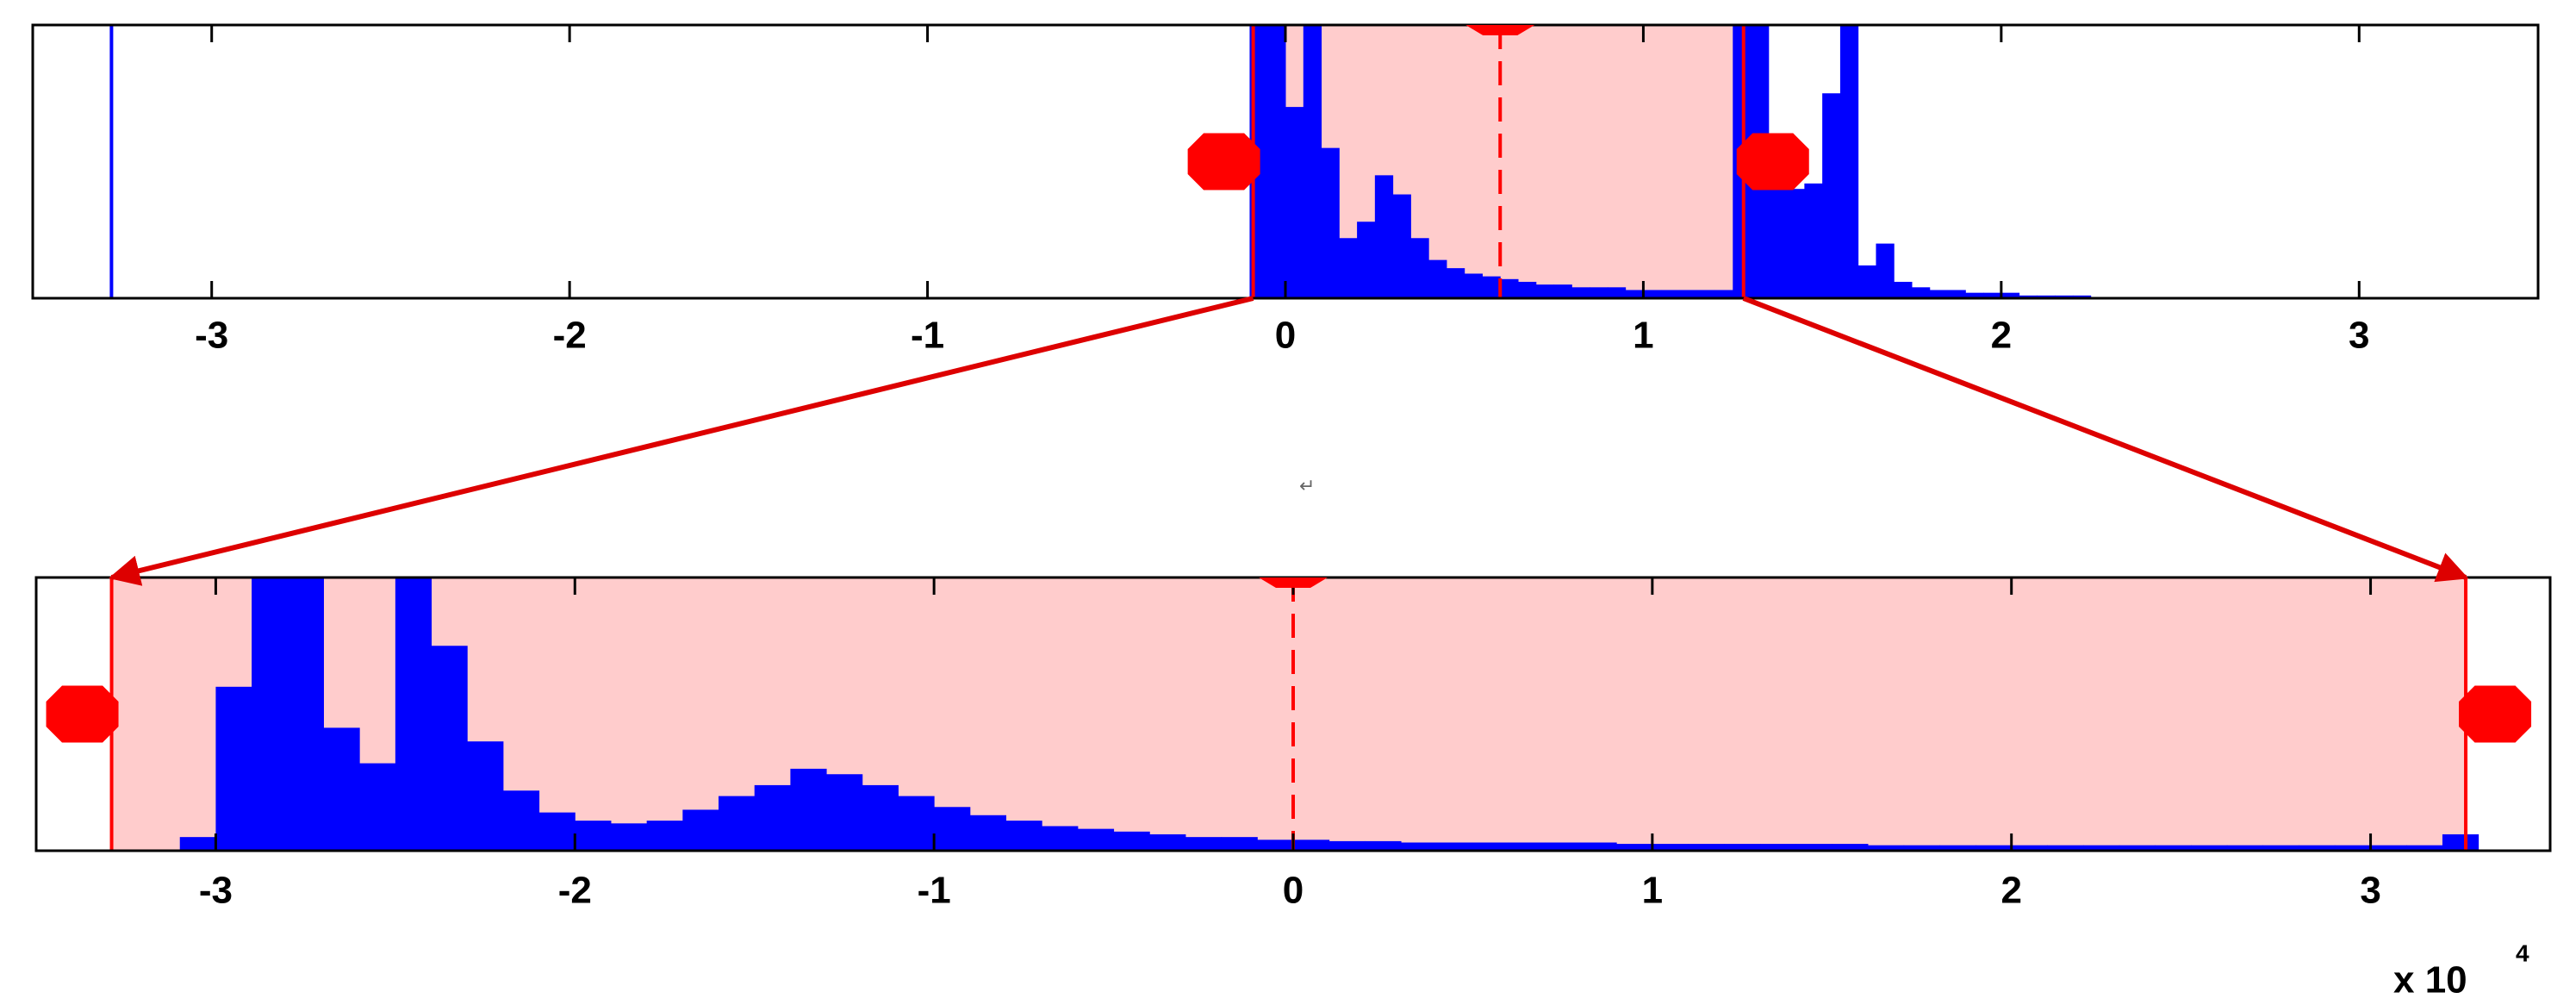 Image resolution: width=2576 pixels, height=1005 pixels. What do you see at coordinates (927, 336) in the screenshot?
I see `x-tick-label: -1` at bounding box center [927, 336].